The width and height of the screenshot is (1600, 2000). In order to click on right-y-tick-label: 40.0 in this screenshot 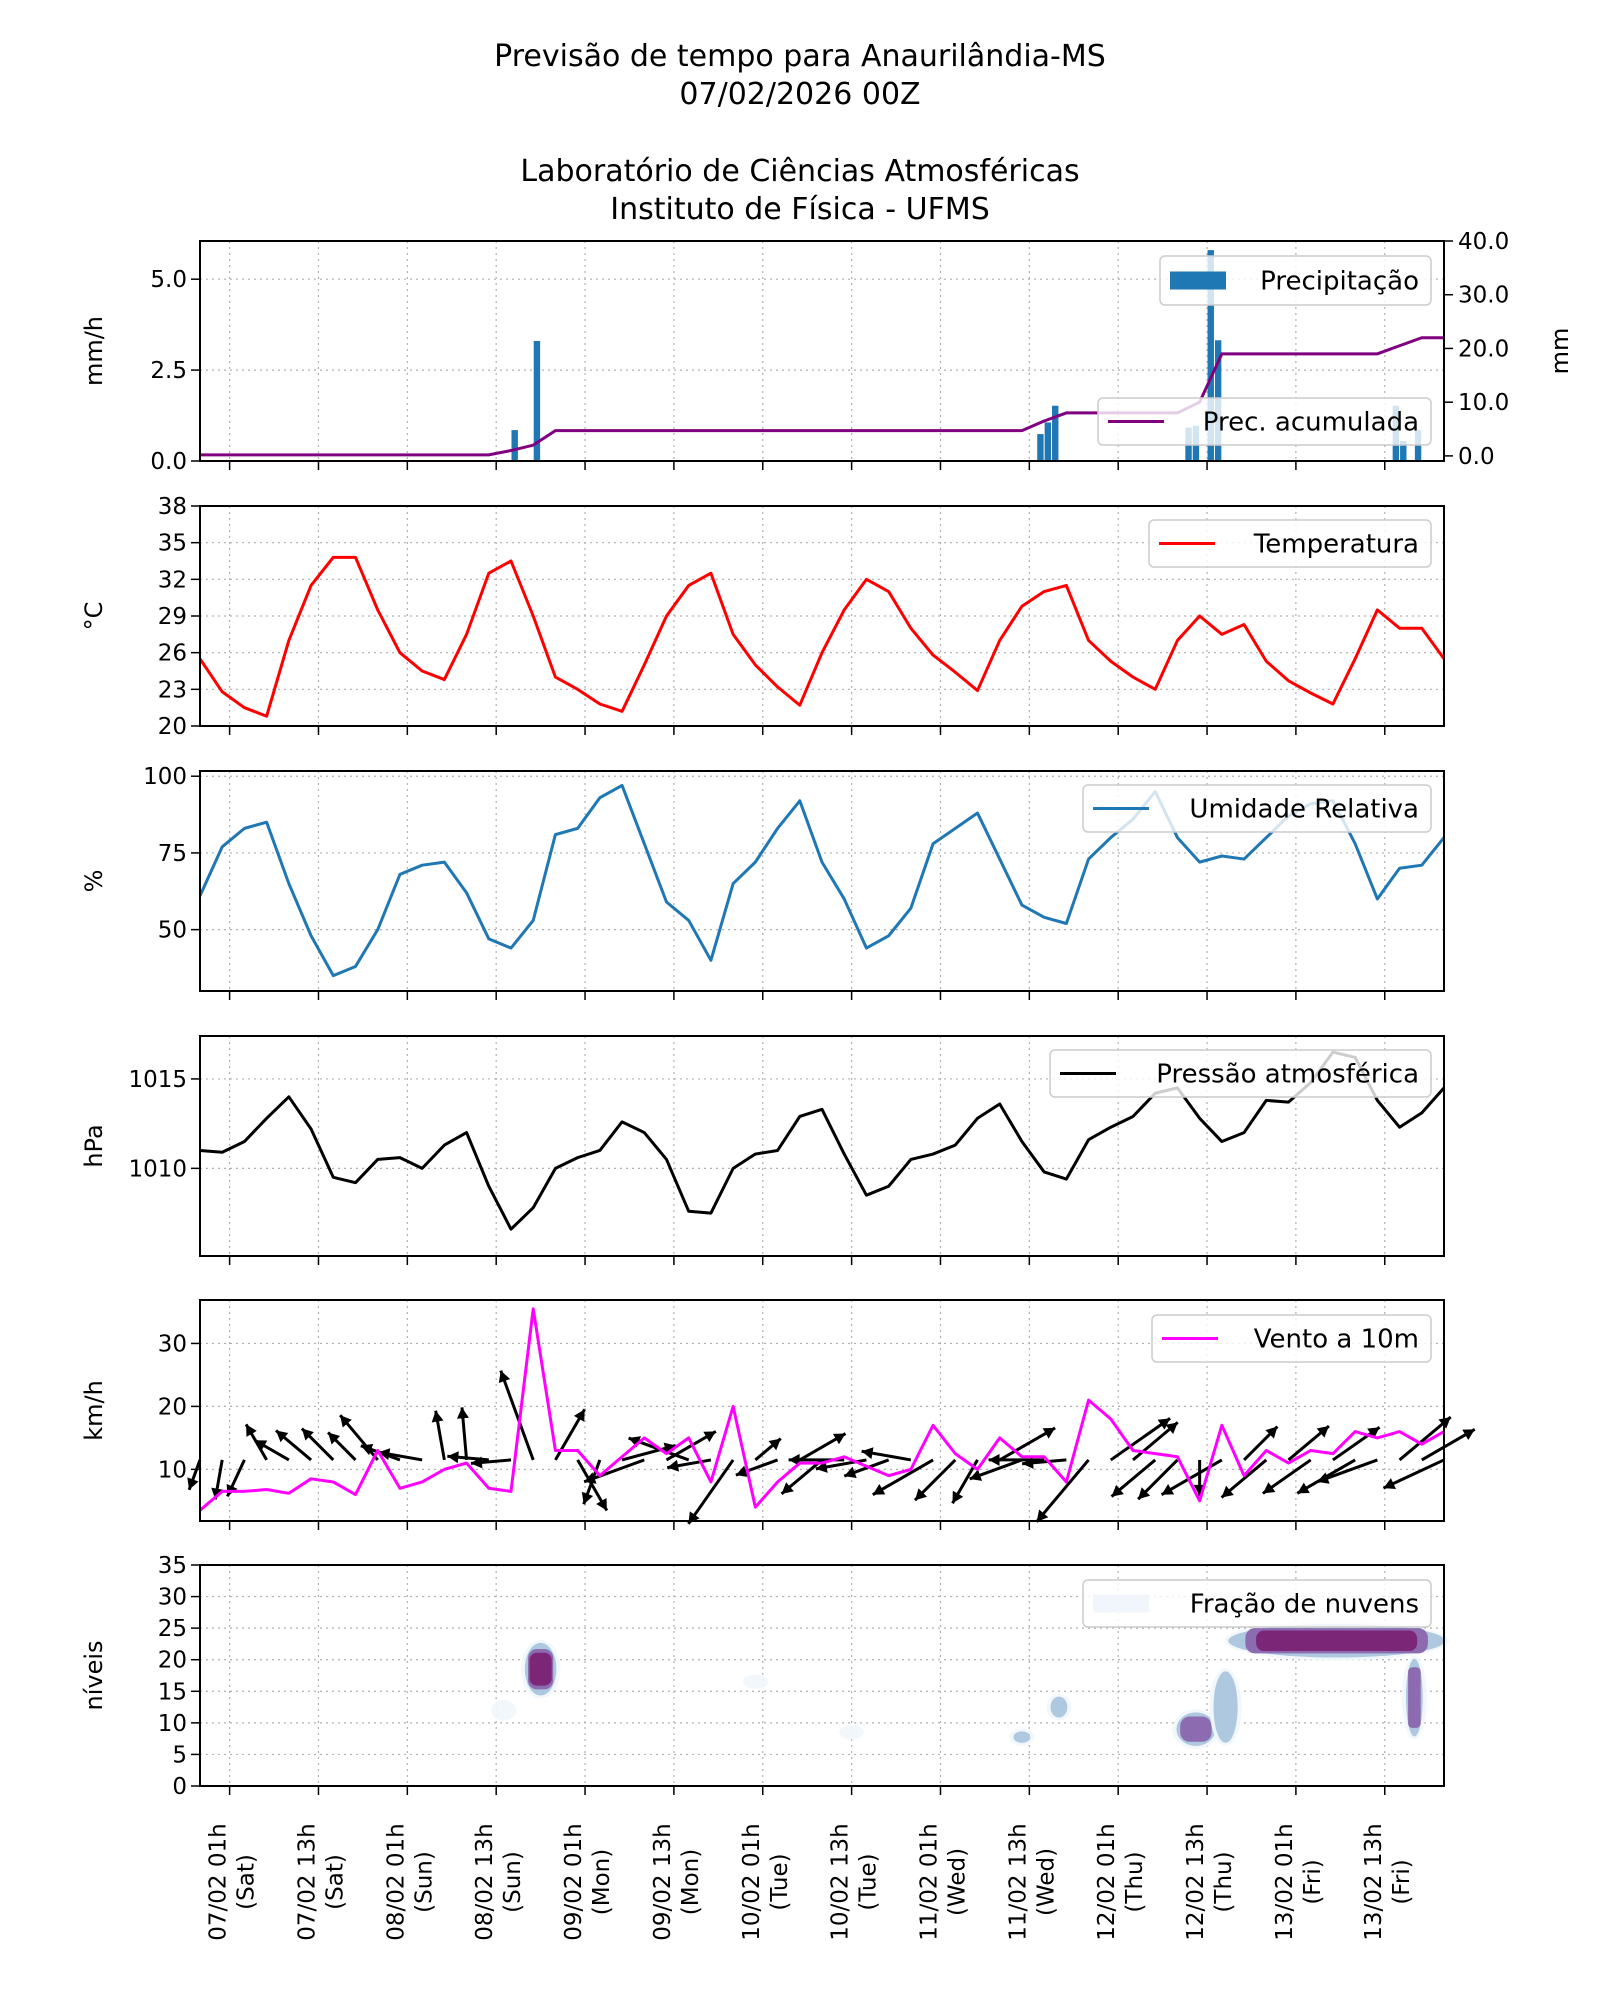, I will do `click(1483, 242)`.